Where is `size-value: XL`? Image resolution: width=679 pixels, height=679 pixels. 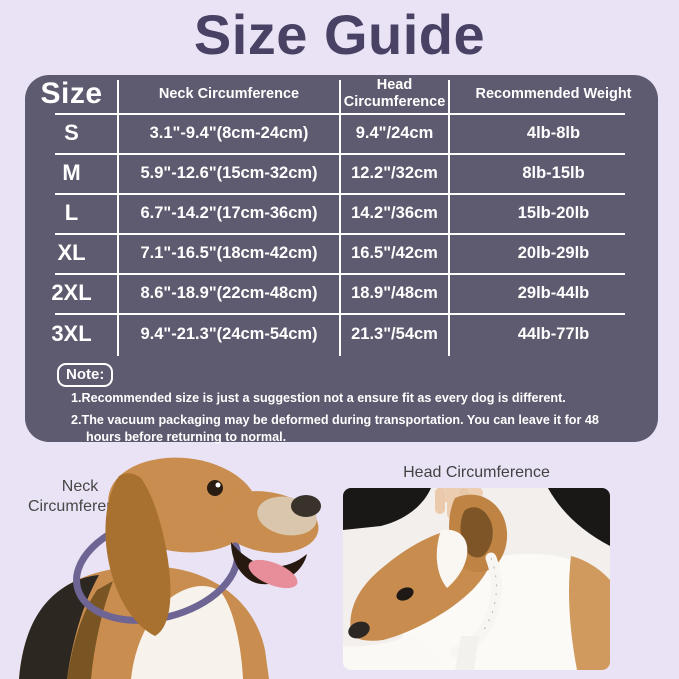 size-value: XL is located at coordinates (71, 252).